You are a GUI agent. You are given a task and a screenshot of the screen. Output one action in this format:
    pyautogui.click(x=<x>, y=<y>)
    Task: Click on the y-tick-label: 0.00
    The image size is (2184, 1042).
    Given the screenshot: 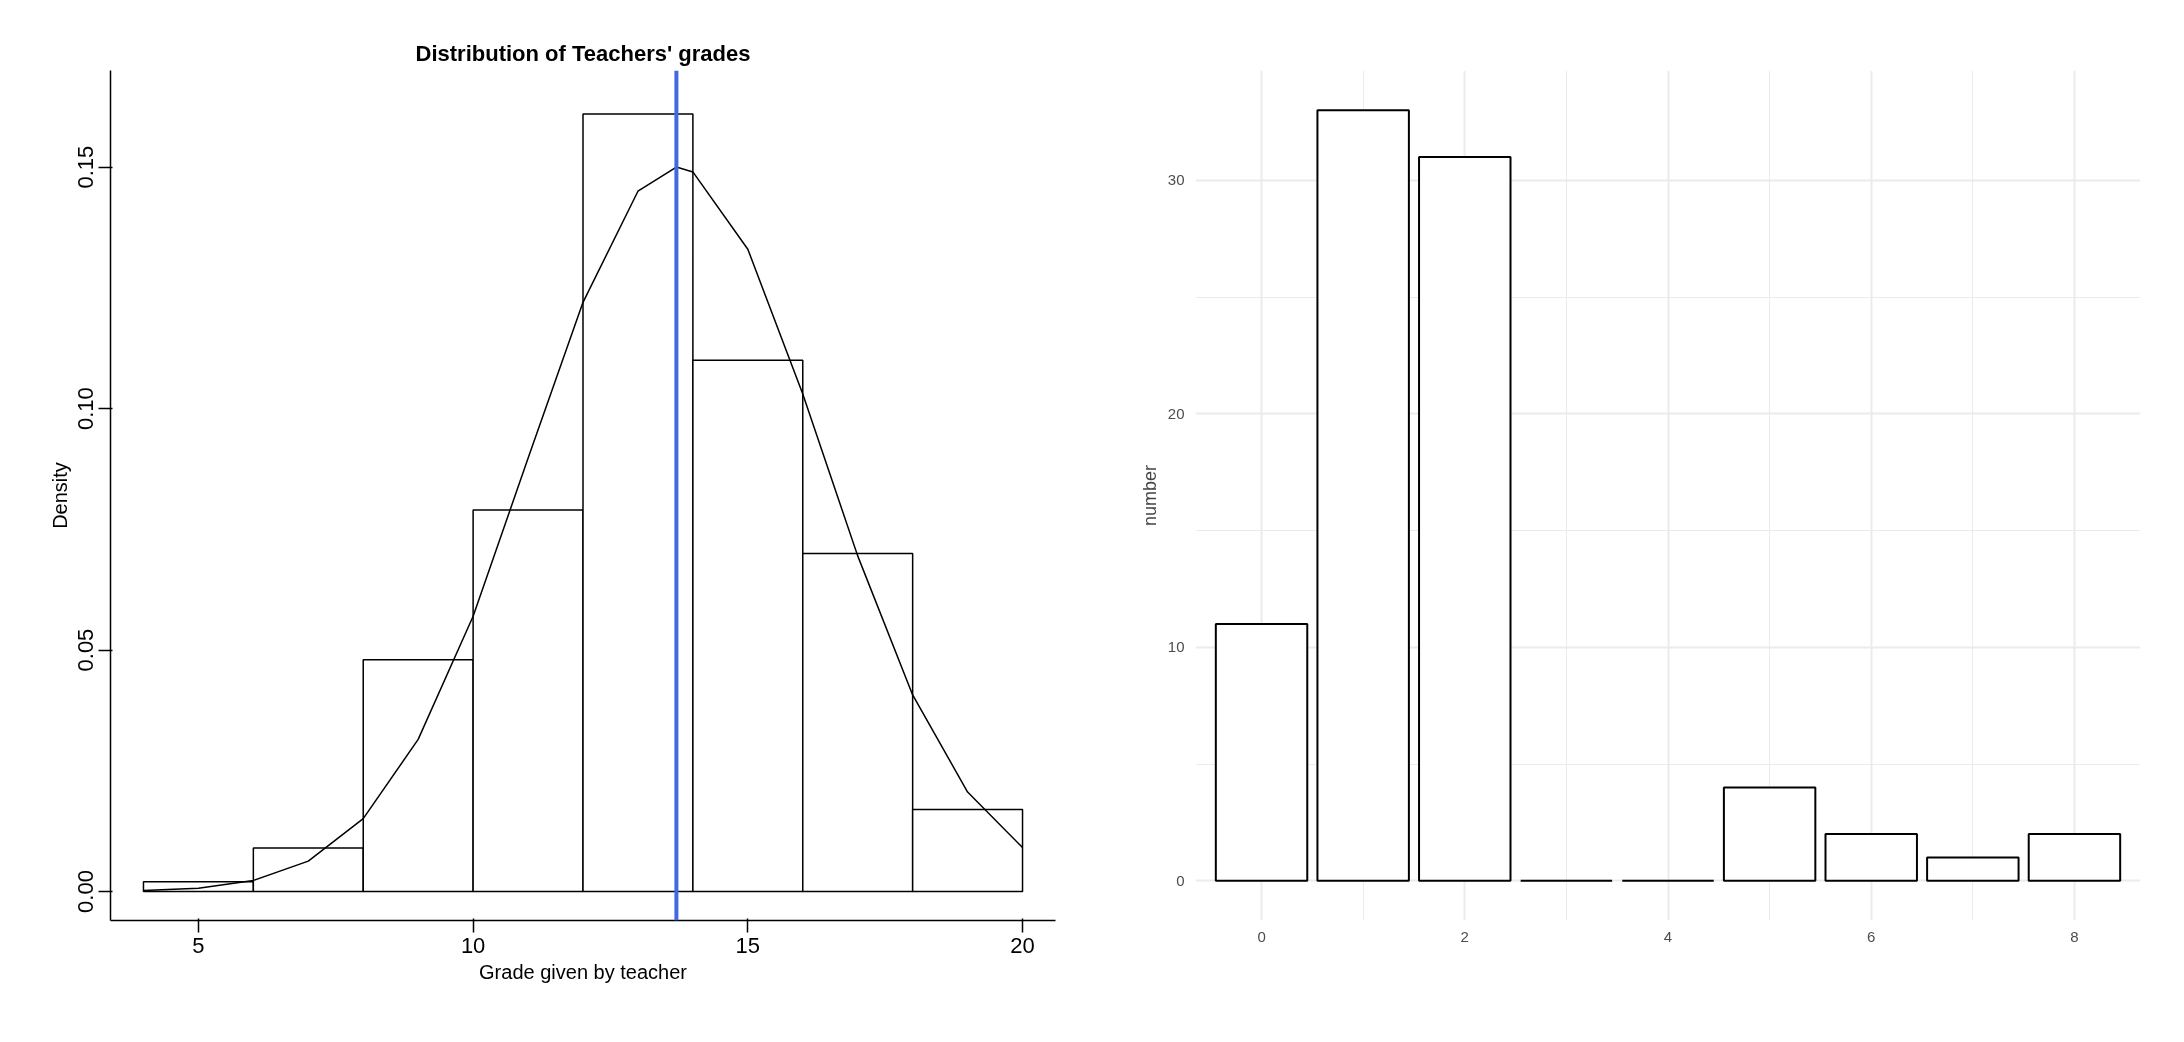 What is the action you would take?
    pyautogui.click(x=86, y=891)
    